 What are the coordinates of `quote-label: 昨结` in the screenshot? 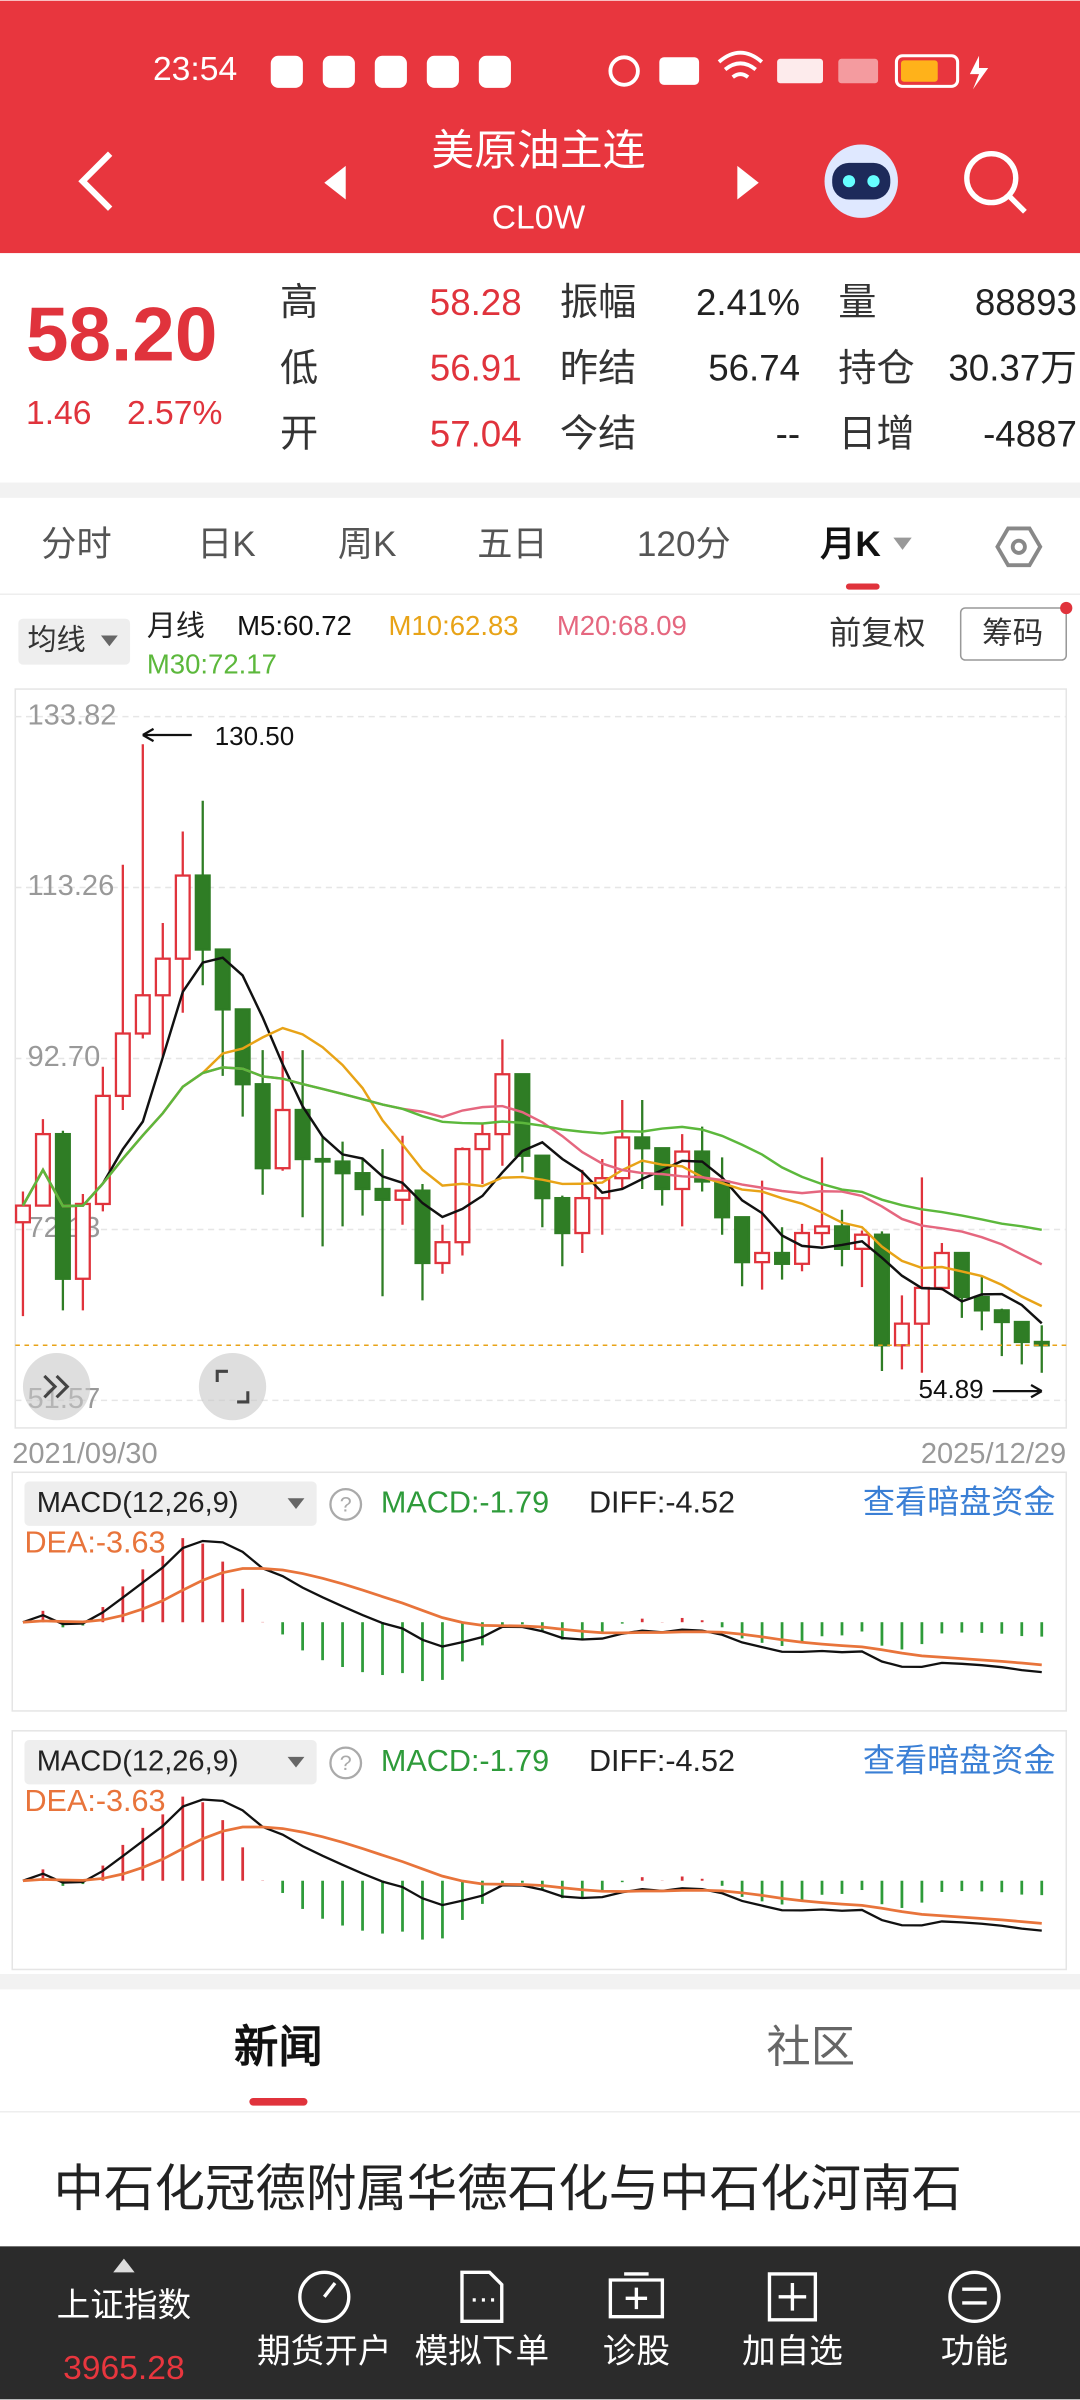 It's located at (598, 368).